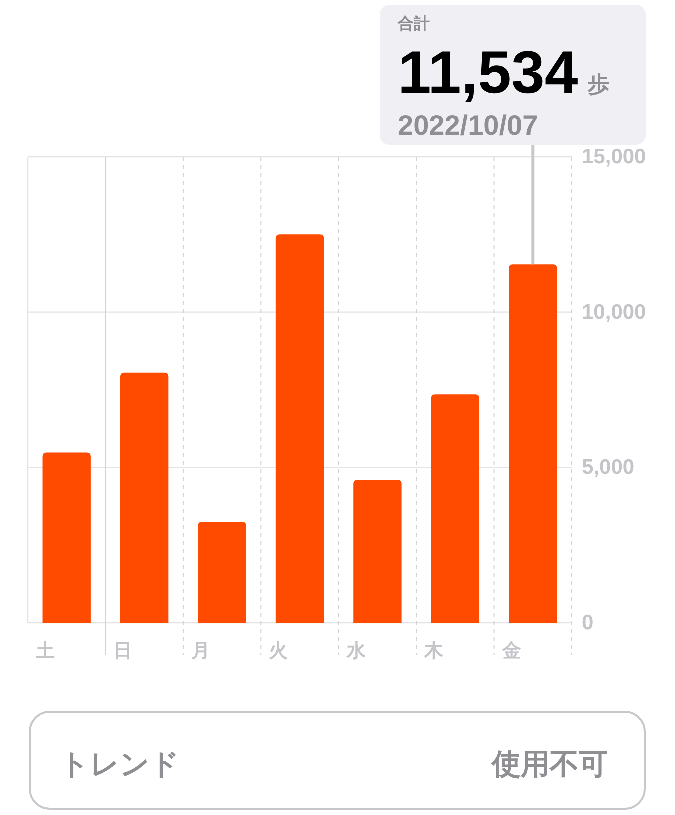 The width and height of the screenshot is (675, 815). Describe the element at coordinates (200, 651) in the screenshot. I see `x-tick-label: 月` at that location.